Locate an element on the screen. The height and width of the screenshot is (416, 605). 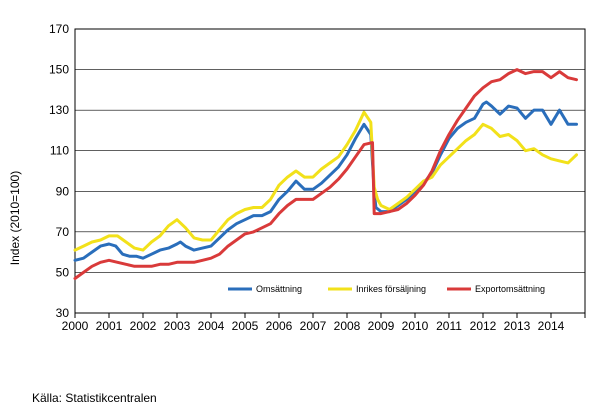
legend-label: Omsättning is located at coordinates (279, 289).